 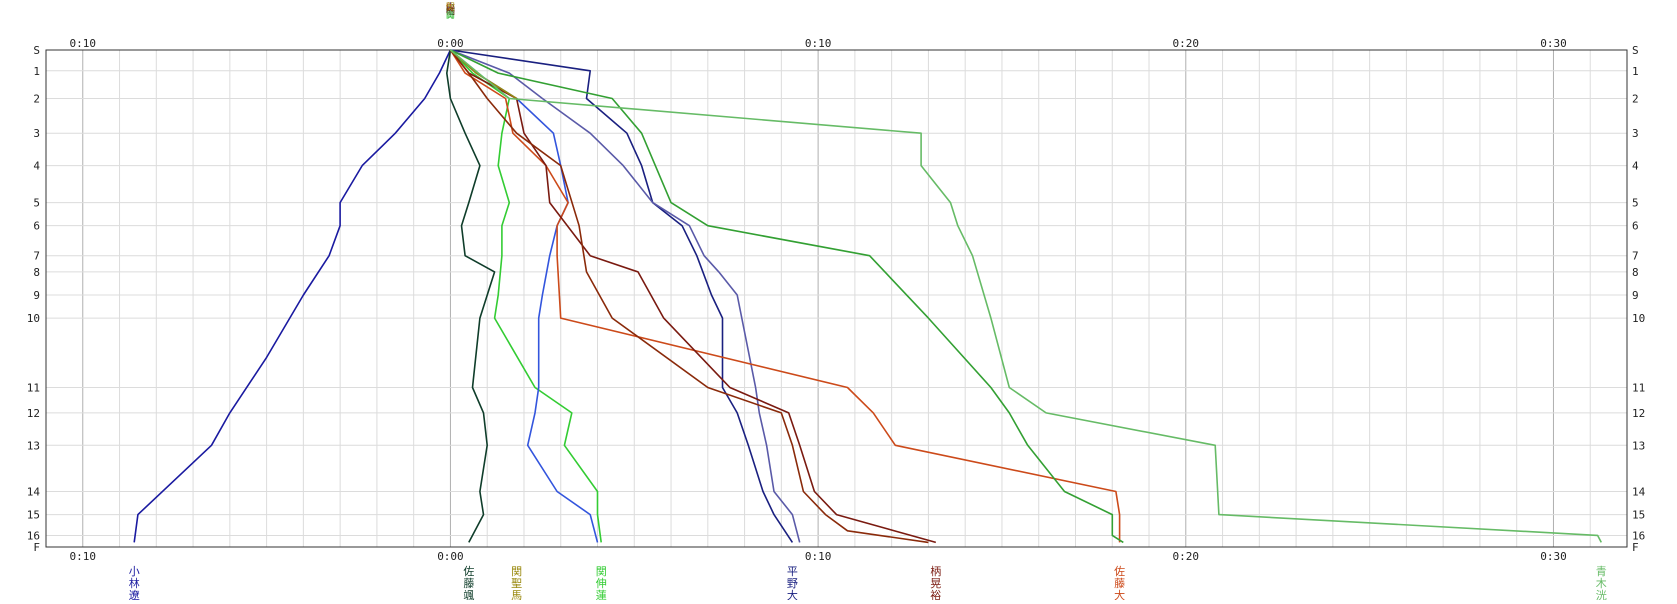 I want to click on control-label-left: 6, so click(x=36, y=226).